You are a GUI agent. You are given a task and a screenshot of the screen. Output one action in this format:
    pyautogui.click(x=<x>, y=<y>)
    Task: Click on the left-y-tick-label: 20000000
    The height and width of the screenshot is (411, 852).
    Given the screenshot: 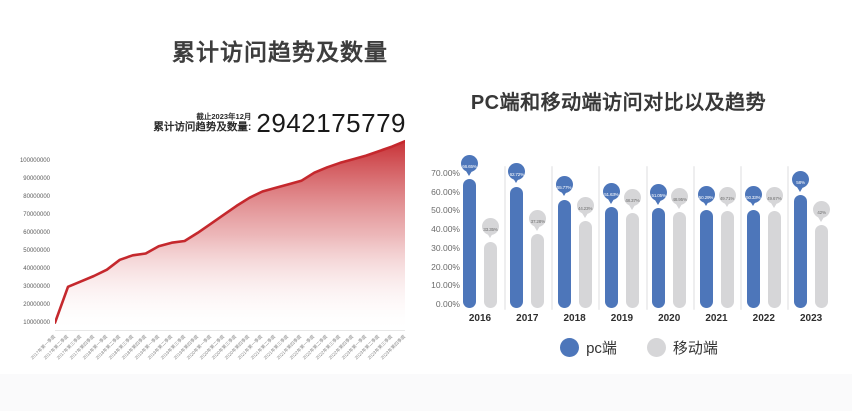 What is the action you would take?
    pyautogui.click(x=36, y=304)
    